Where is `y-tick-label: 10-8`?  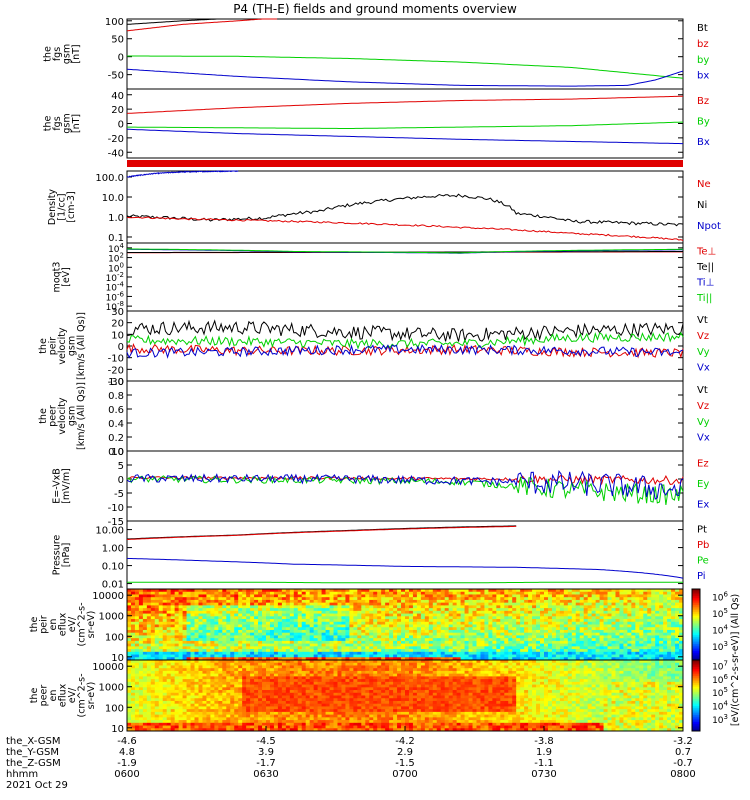 y-tick-label: 10-8 is located at coordinates (115, 306).